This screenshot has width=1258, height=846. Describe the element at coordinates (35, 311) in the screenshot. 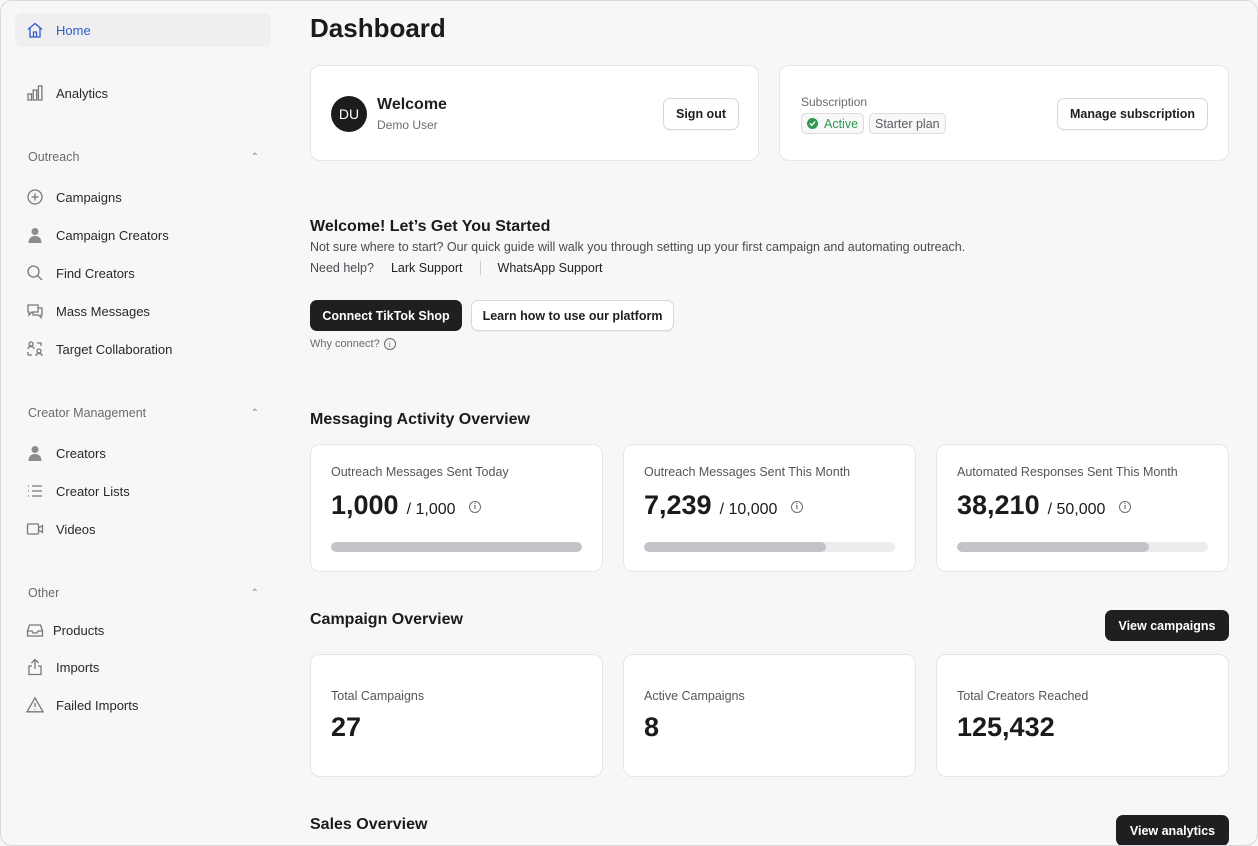

I see `chat-bubbles-icon` at that location.